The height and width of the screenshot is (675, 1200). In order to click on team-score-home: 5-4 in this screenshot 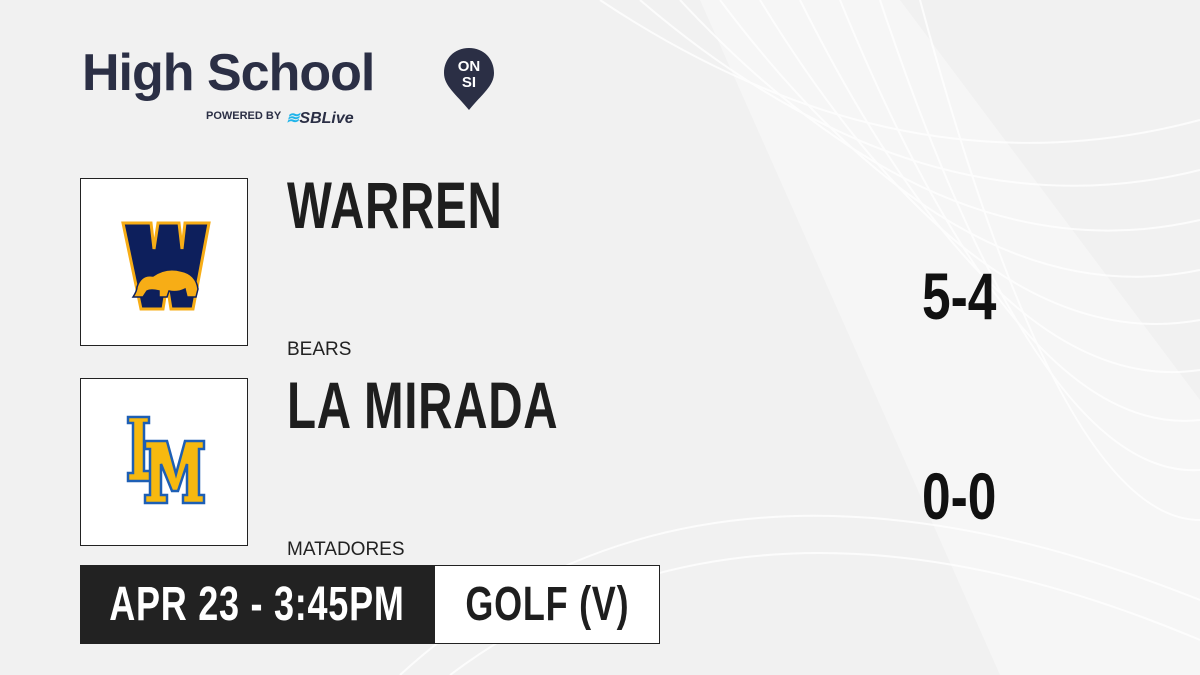, I will do `click(959, 296)`.